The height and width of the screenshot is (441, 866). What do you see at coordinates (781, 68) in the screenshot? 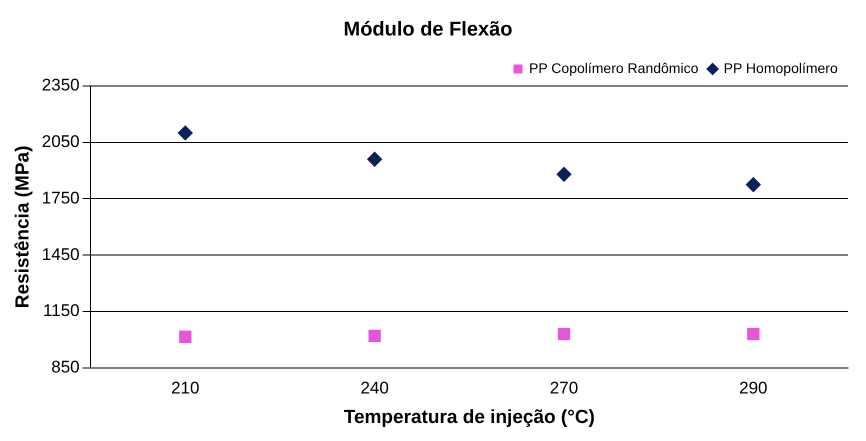
I see `legend-label: PP Homopolímero` at bounding box center [781, 68].